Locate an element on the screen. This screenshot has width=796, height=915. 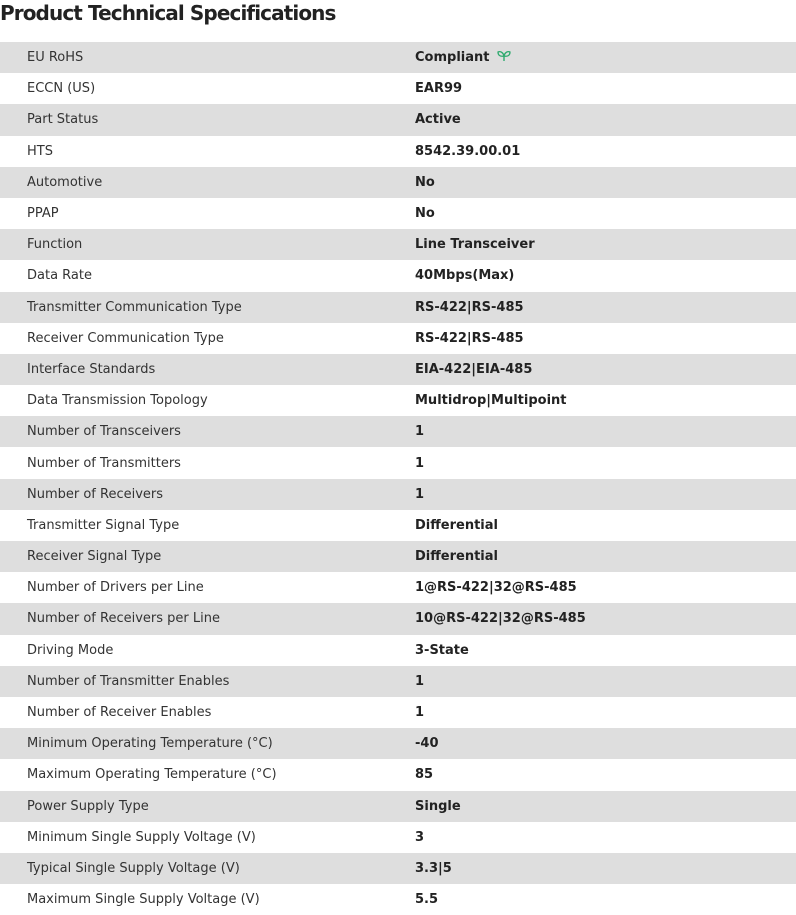
spec-label: EU RoHS is located at coordinates (55, 58).